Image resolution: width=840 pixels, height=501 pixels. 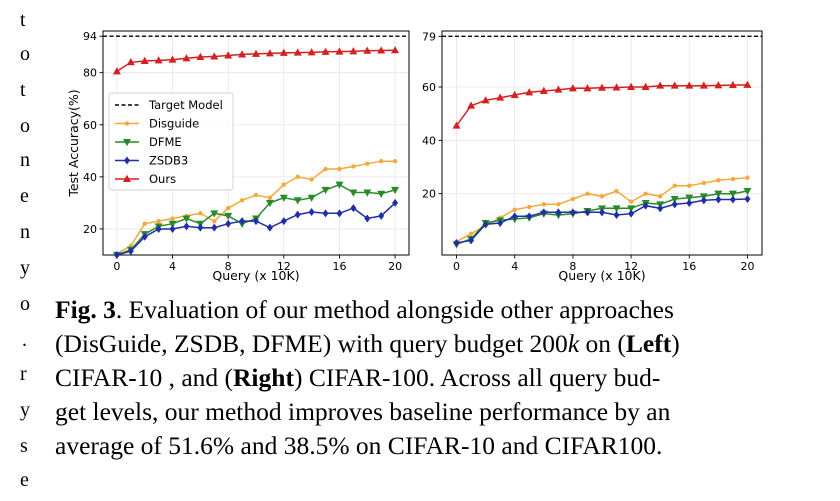 I want to click on legend-entry: Disguide, so click(x=157, y=124).